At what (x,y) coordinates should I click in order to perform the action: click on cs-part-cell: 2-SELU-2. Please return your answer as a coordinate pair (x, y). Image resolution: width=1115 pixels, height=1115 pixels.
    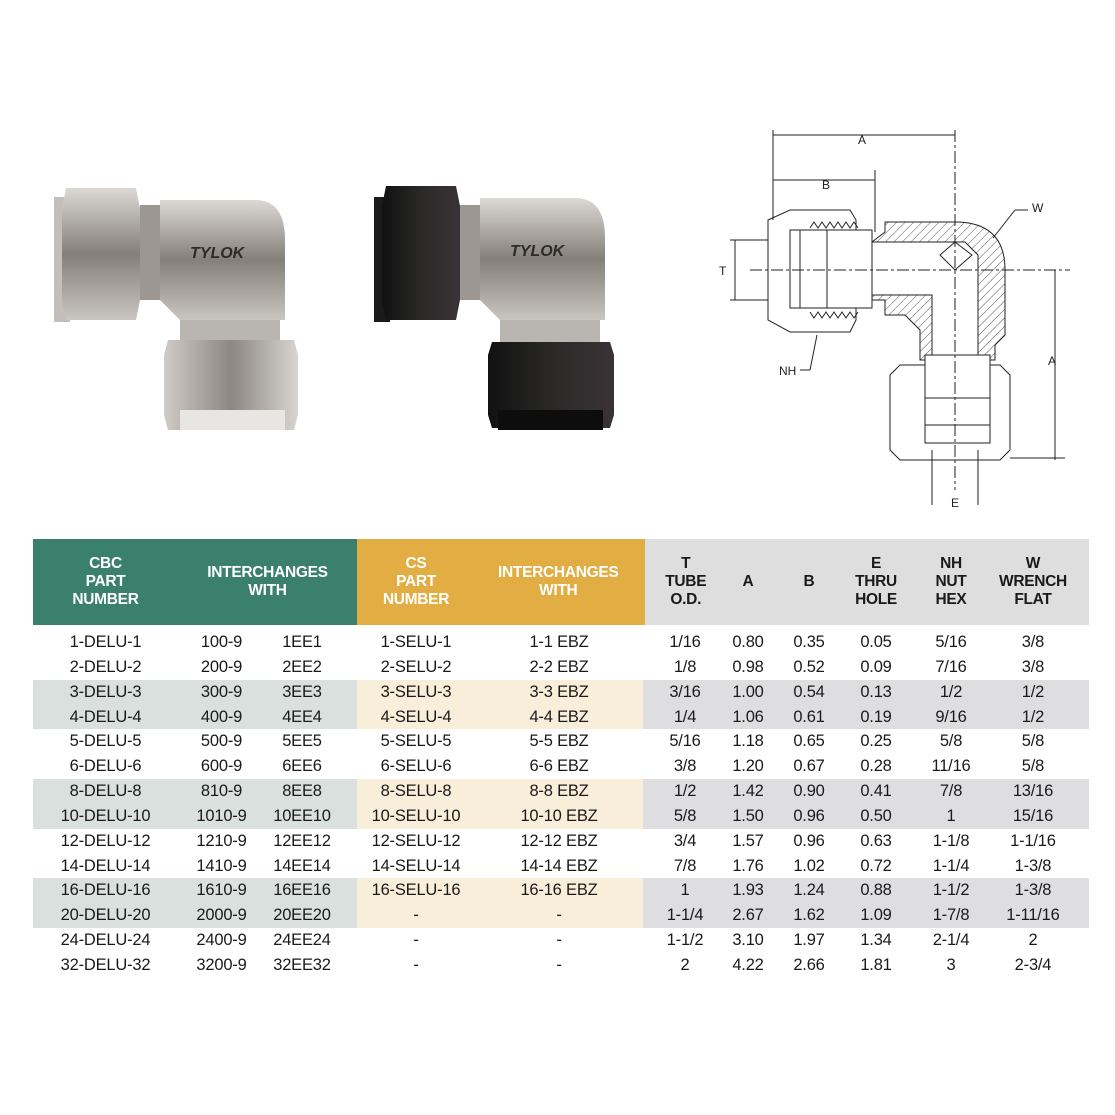
    Looking at the image, I should click on (416, 666).